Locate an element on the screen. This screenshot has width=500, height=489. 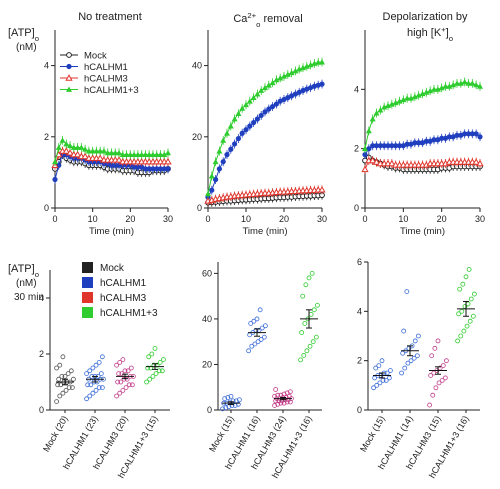
legend-label: Mock is located at coordinates (95, 56).